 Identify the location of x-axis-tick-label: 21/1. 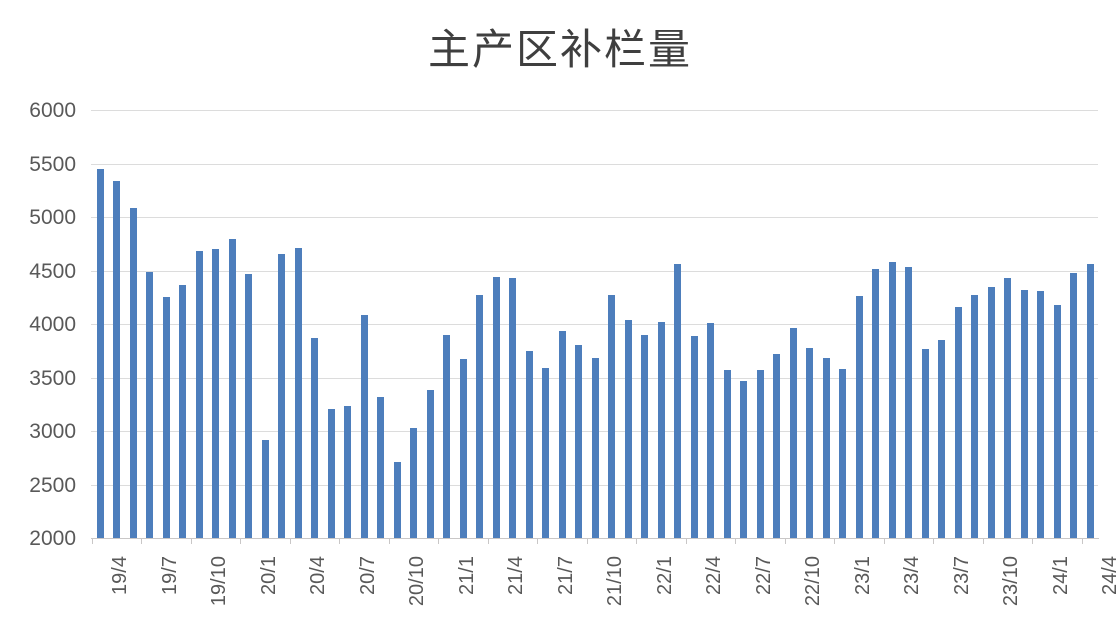
(466, 575).